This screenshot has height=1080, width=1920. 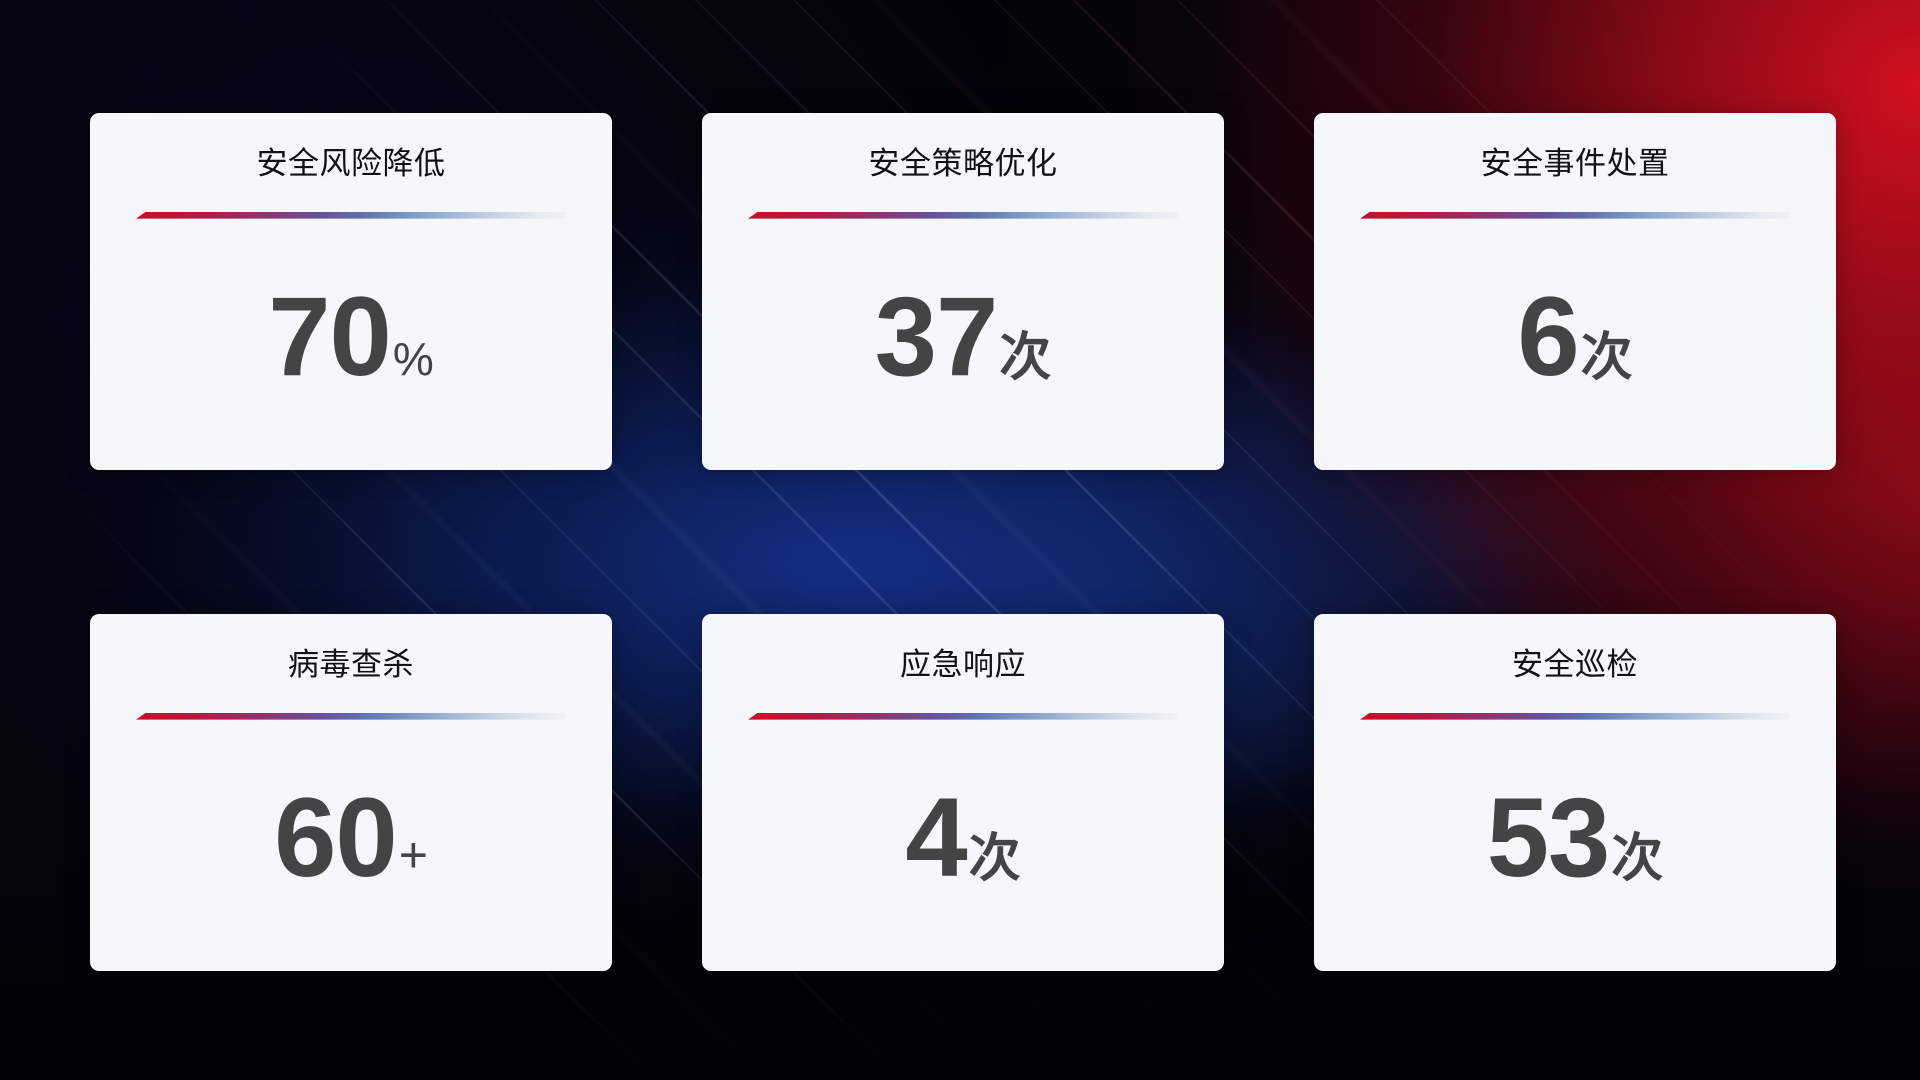 I want to click on stat-card-title: 安全风险降低, so click(x=351, y=163).